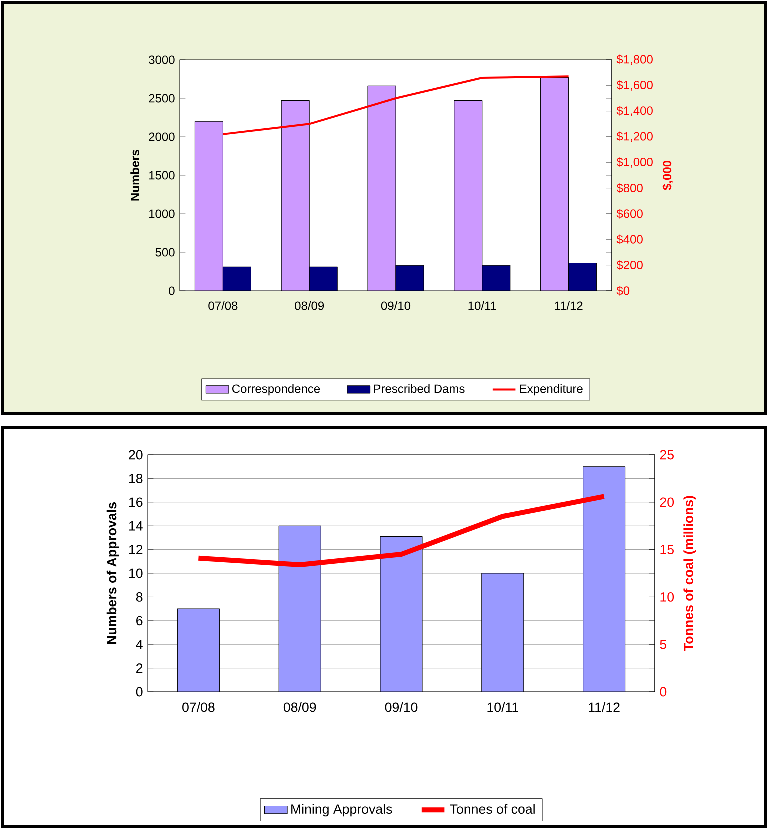 The image size is (769, 830). I want to click on y-tick-label: 16, so click(136, 503).